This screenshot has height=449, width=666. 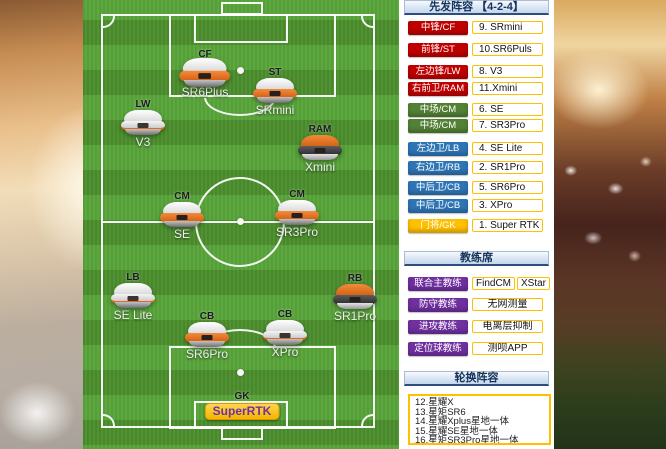 I want to click on player-value-box: 1. Super RTK, so click(x=507, y=225).